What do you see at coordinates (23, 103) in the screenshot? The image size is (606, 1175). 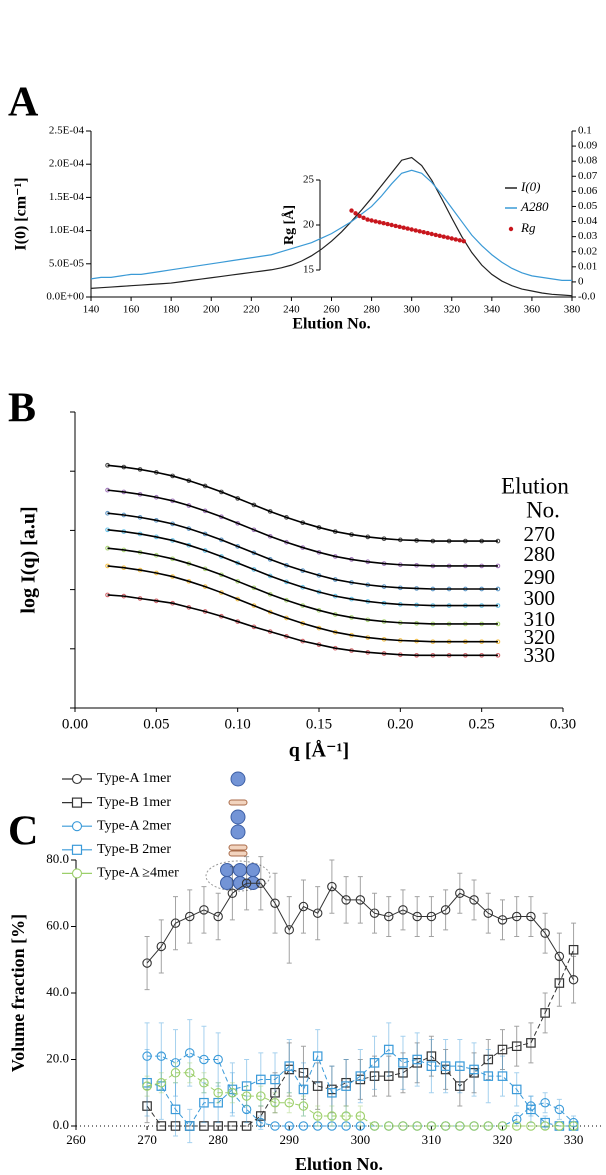 I see `panel-letter: A` at bounding box center [23, 103].